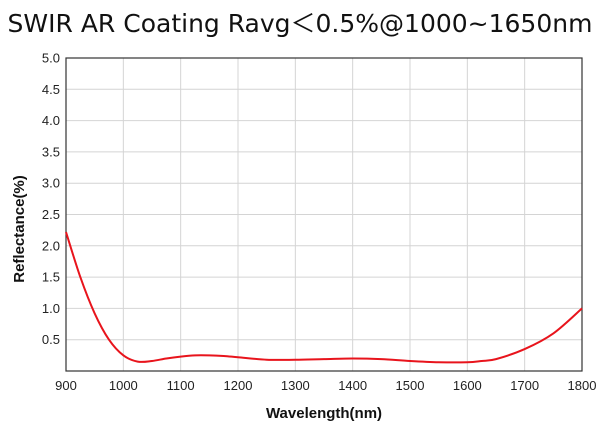 This screenshot has height=442, width=600. I want to click on y-tick-label: 4.0, so click(51, 120).